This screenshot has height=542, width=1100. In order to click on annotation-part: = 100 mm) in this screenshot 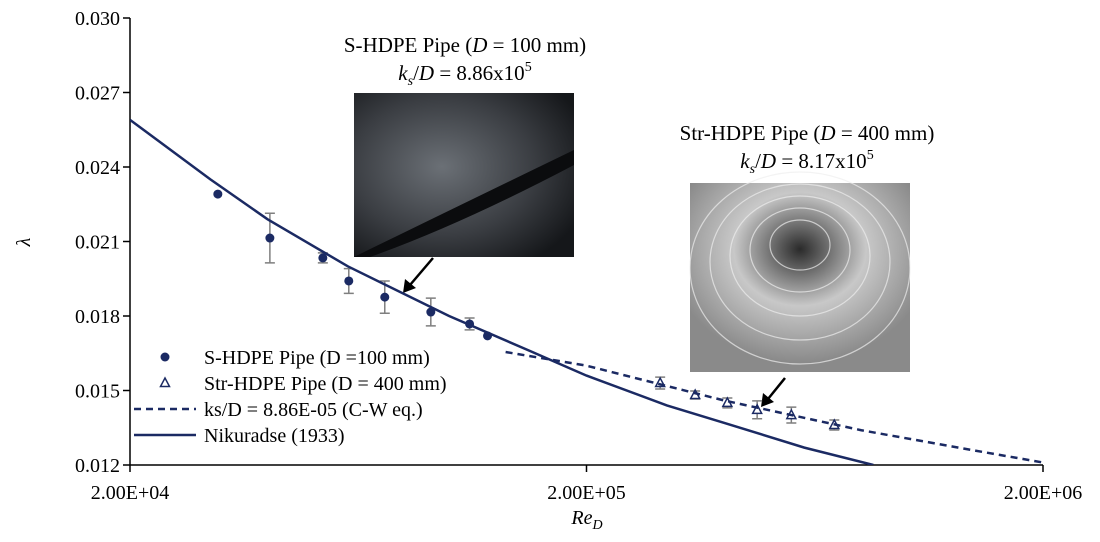, I will do `click(536, 45)`.